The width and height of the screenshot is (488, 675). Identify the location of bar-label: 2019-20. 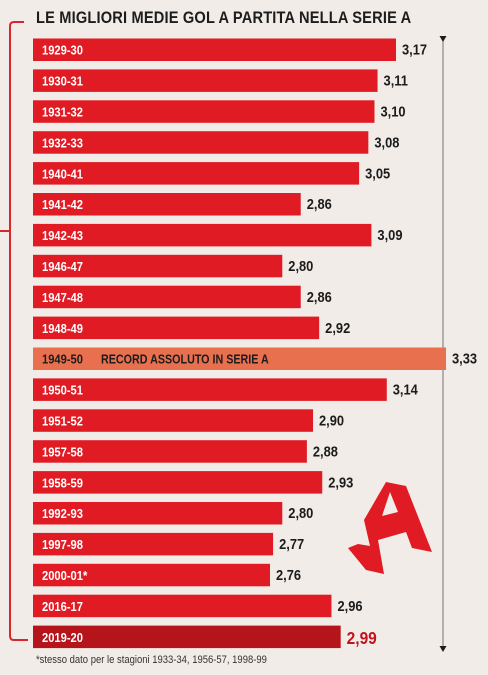
(62, 637).